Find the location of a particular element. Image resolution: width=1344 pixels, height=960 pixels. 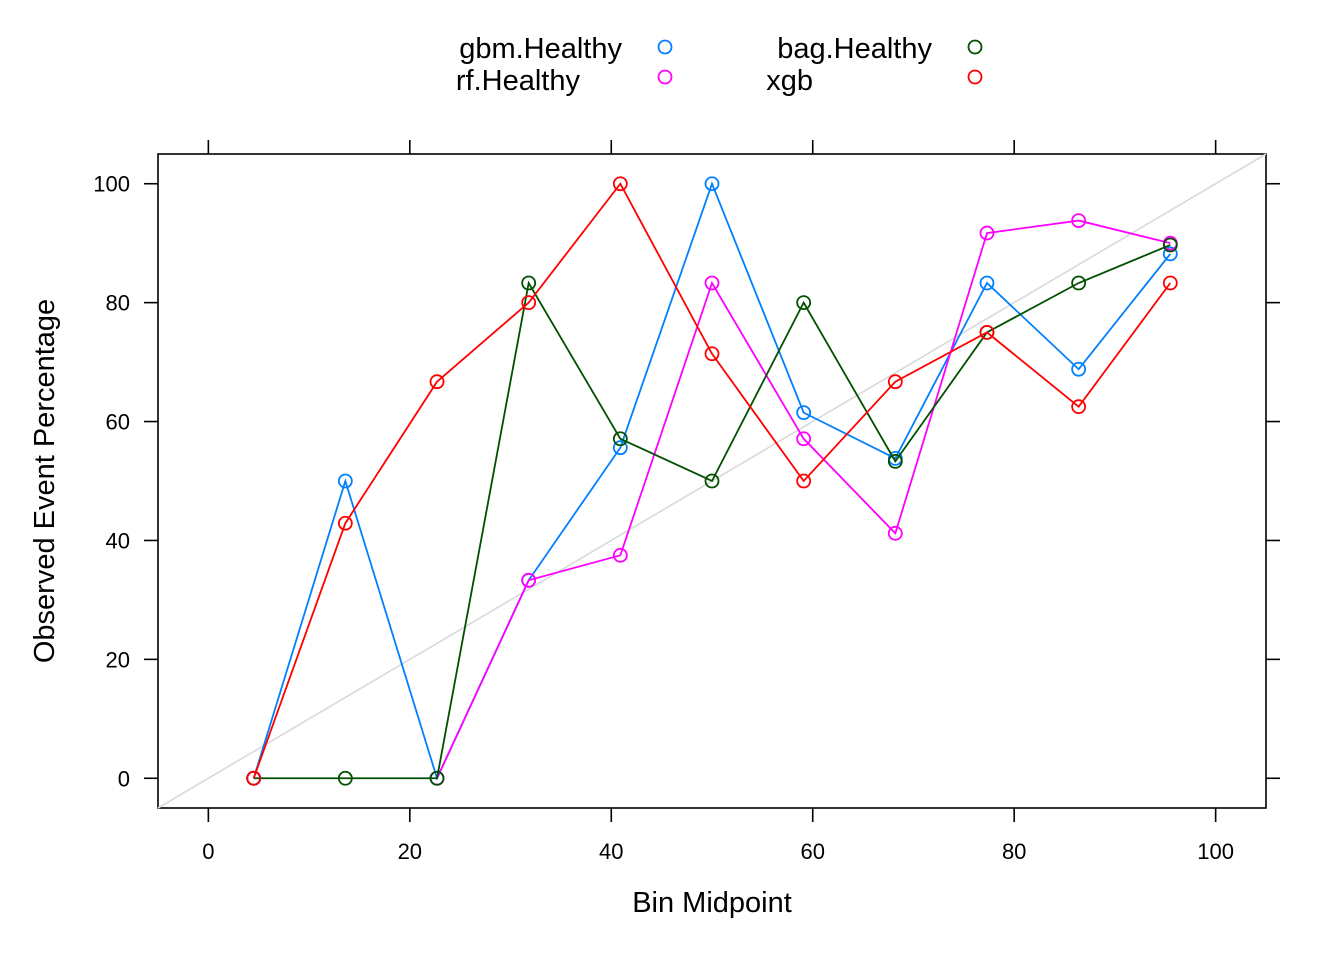

y-tick-label: 20 is located at coordinates (118, 659).